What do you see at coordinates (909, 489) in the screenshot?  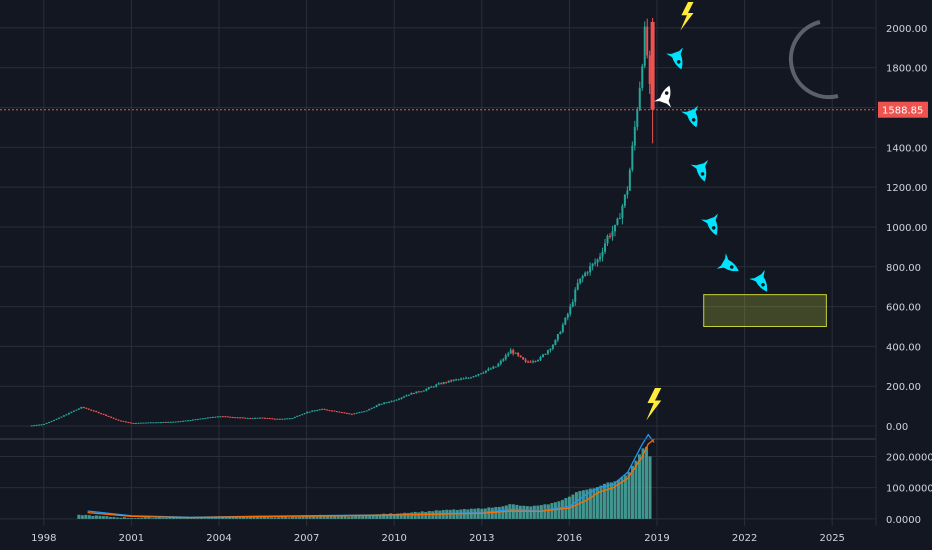 I see `ind-y-tick-label: 100.0000` at bounding box center [909, 489].